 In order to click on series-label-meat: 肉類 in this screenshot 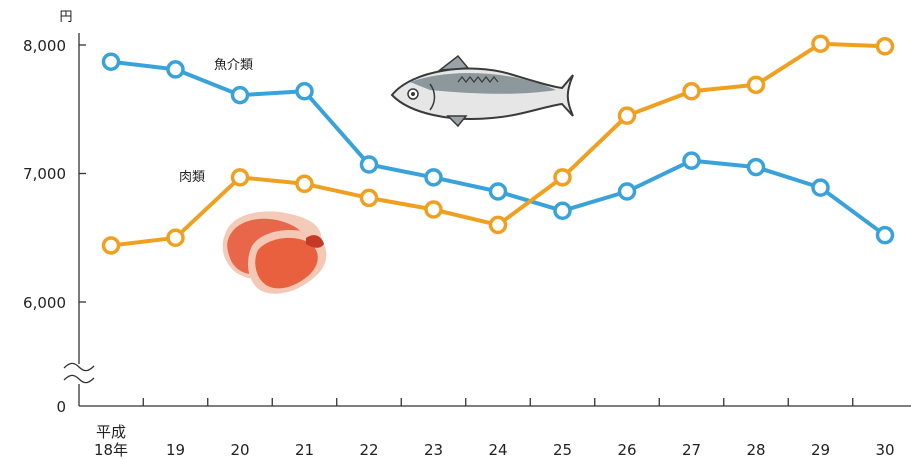, I will do `click(192, 177)`.